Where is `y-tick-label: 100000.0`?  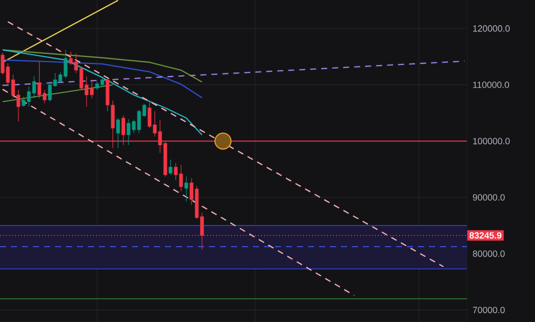
y-tick-label: 100000.0 is located at coordinates (491, 141).